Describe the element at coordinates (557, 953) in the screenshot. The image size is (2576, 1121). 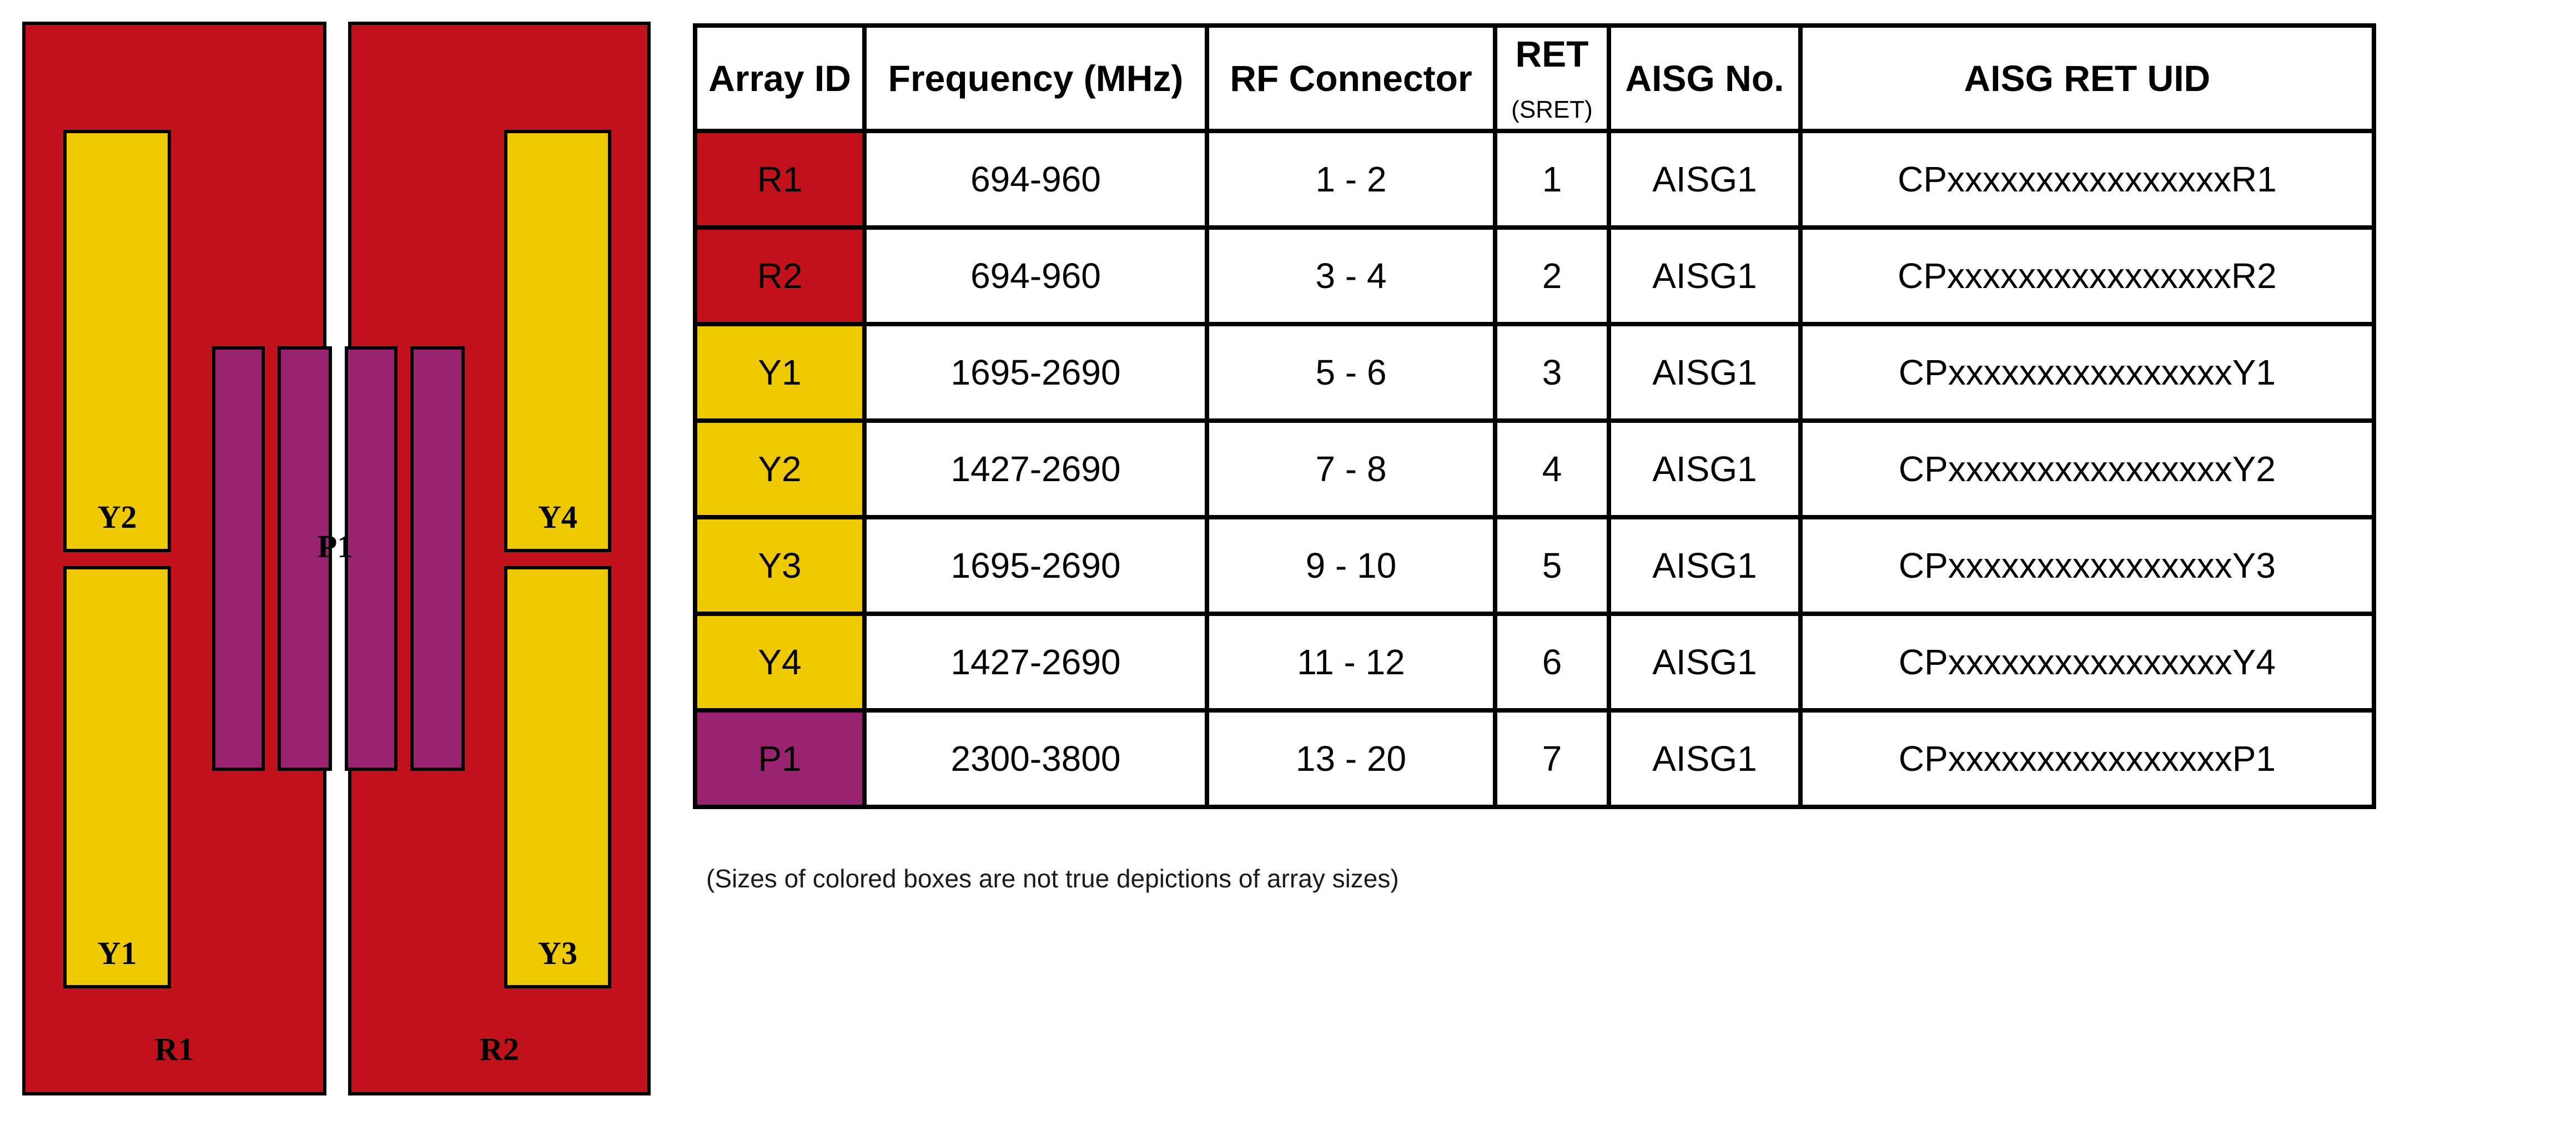
I see `array-y3-label: Y3` at that location.